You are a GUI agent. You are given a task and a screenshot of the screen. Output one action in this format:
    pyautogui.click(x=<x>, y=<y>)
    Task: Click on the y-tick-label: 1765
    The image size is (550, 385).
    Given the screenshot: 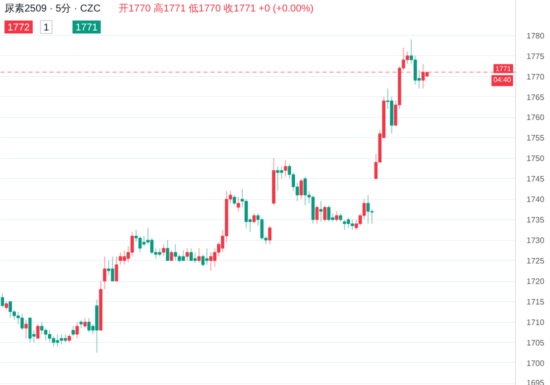 What is the action you would take?
    pyautogui.click(x=535, y=97)
    